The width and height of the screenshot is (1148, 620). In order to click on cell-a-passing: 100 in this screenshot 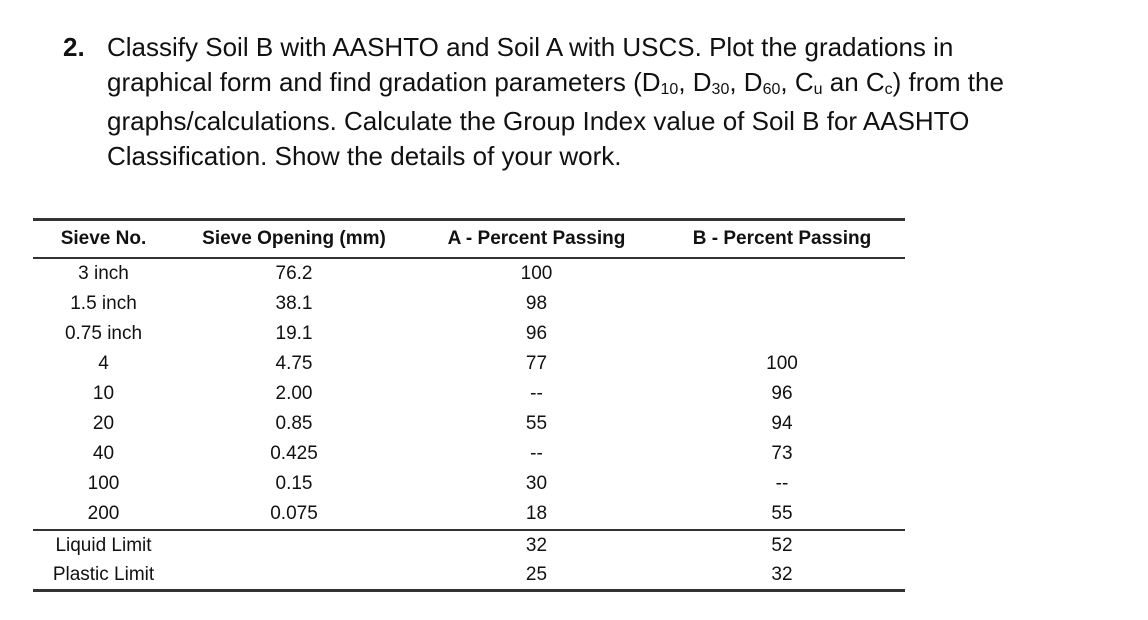, I will do `click(536, 273)`.